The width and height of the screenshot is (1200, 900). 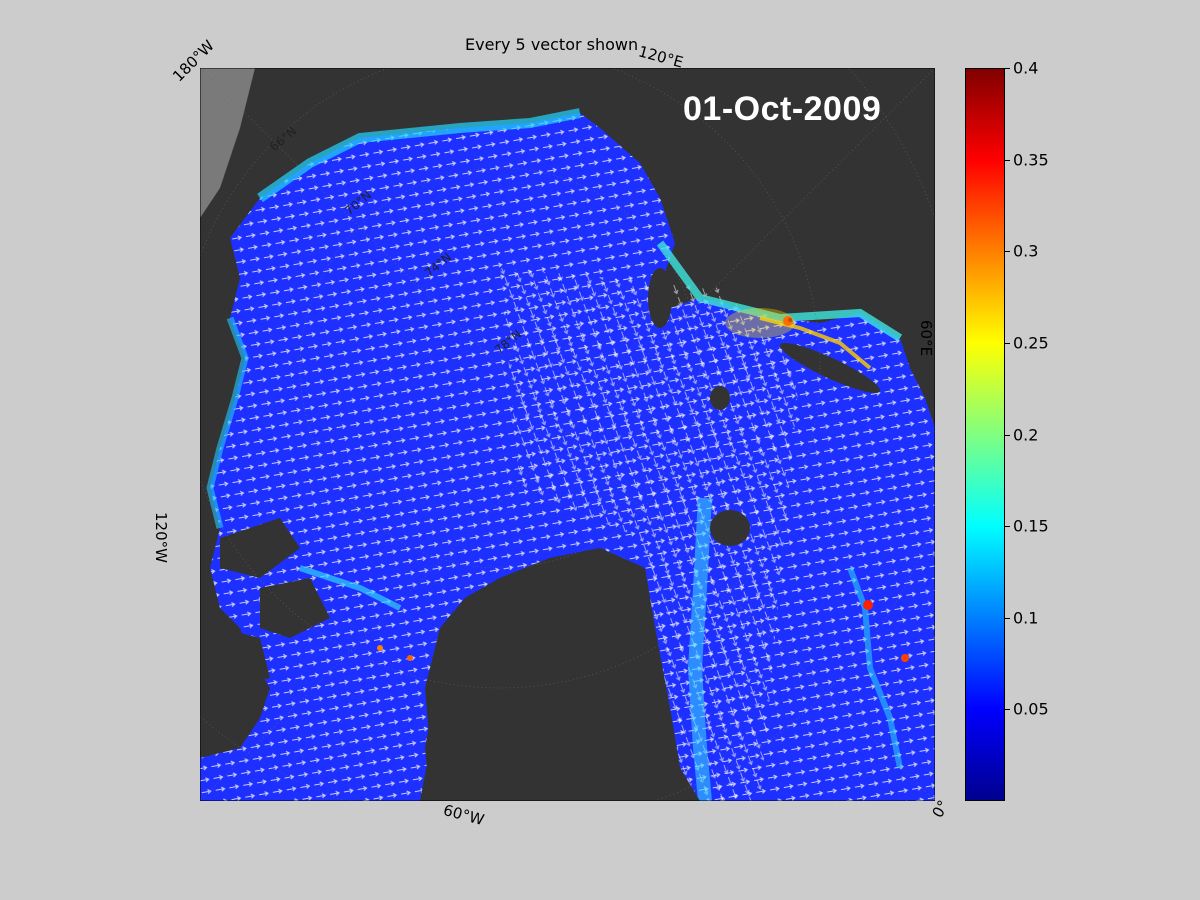 What do you see at coordinates (552, 44) in the screenshot?
I see `figure-title: Every 5 vector shown` at bounding box center [552, 44].